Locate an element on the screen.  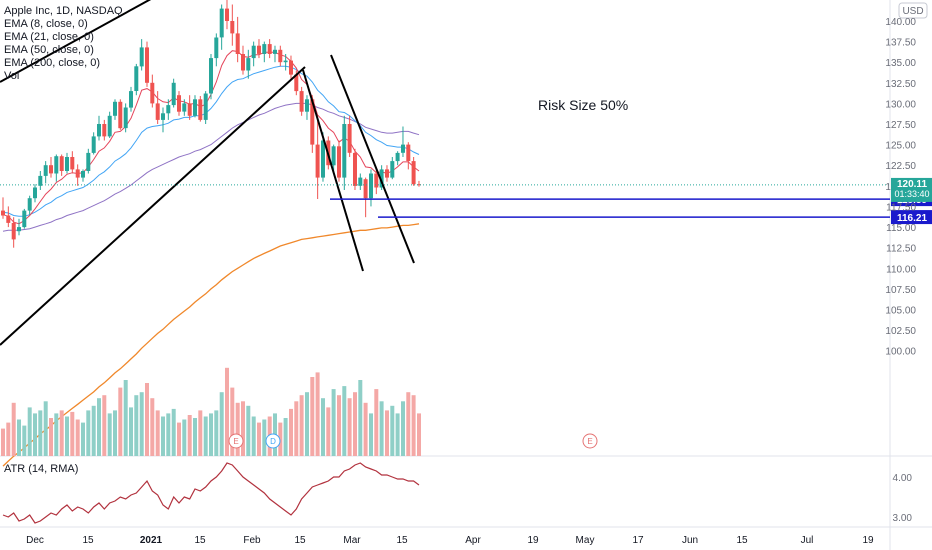
event-marker-label: D is located at coordinates (273, 441).